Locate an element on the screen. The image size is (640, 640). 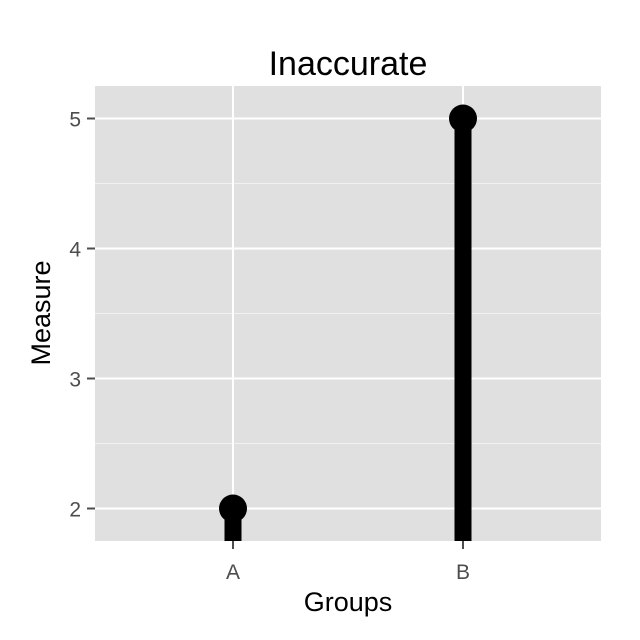
y-axis: 2 3 4 5 is located at coordinates (82, 315).